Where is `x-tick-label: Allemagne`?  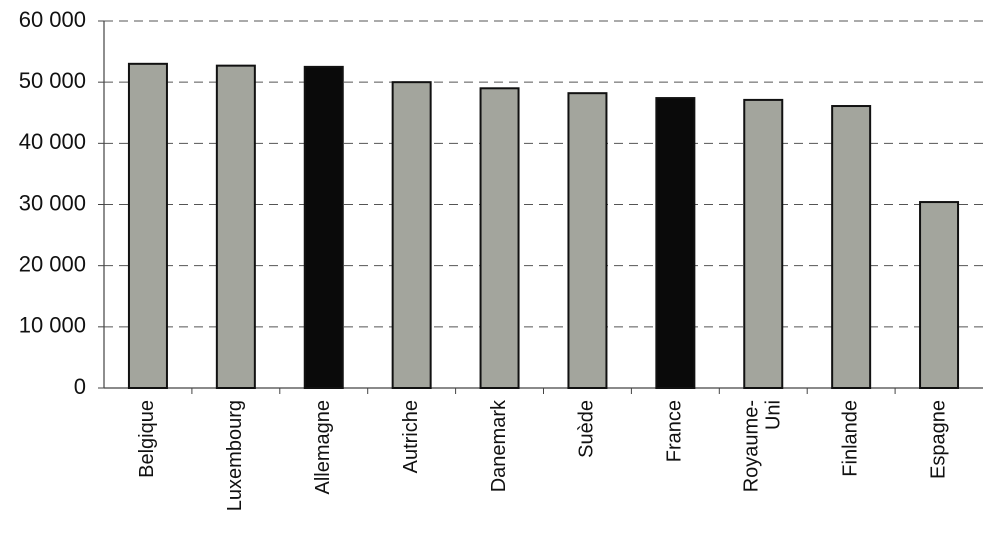
x-tick-label: Allemagne is located at coordinates (323, 447).